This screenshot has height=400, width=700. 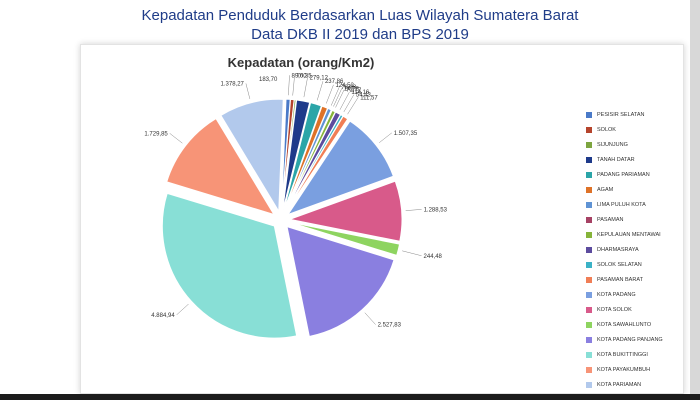 I want to click on leader-line-solok, so click(x=293, y=85).